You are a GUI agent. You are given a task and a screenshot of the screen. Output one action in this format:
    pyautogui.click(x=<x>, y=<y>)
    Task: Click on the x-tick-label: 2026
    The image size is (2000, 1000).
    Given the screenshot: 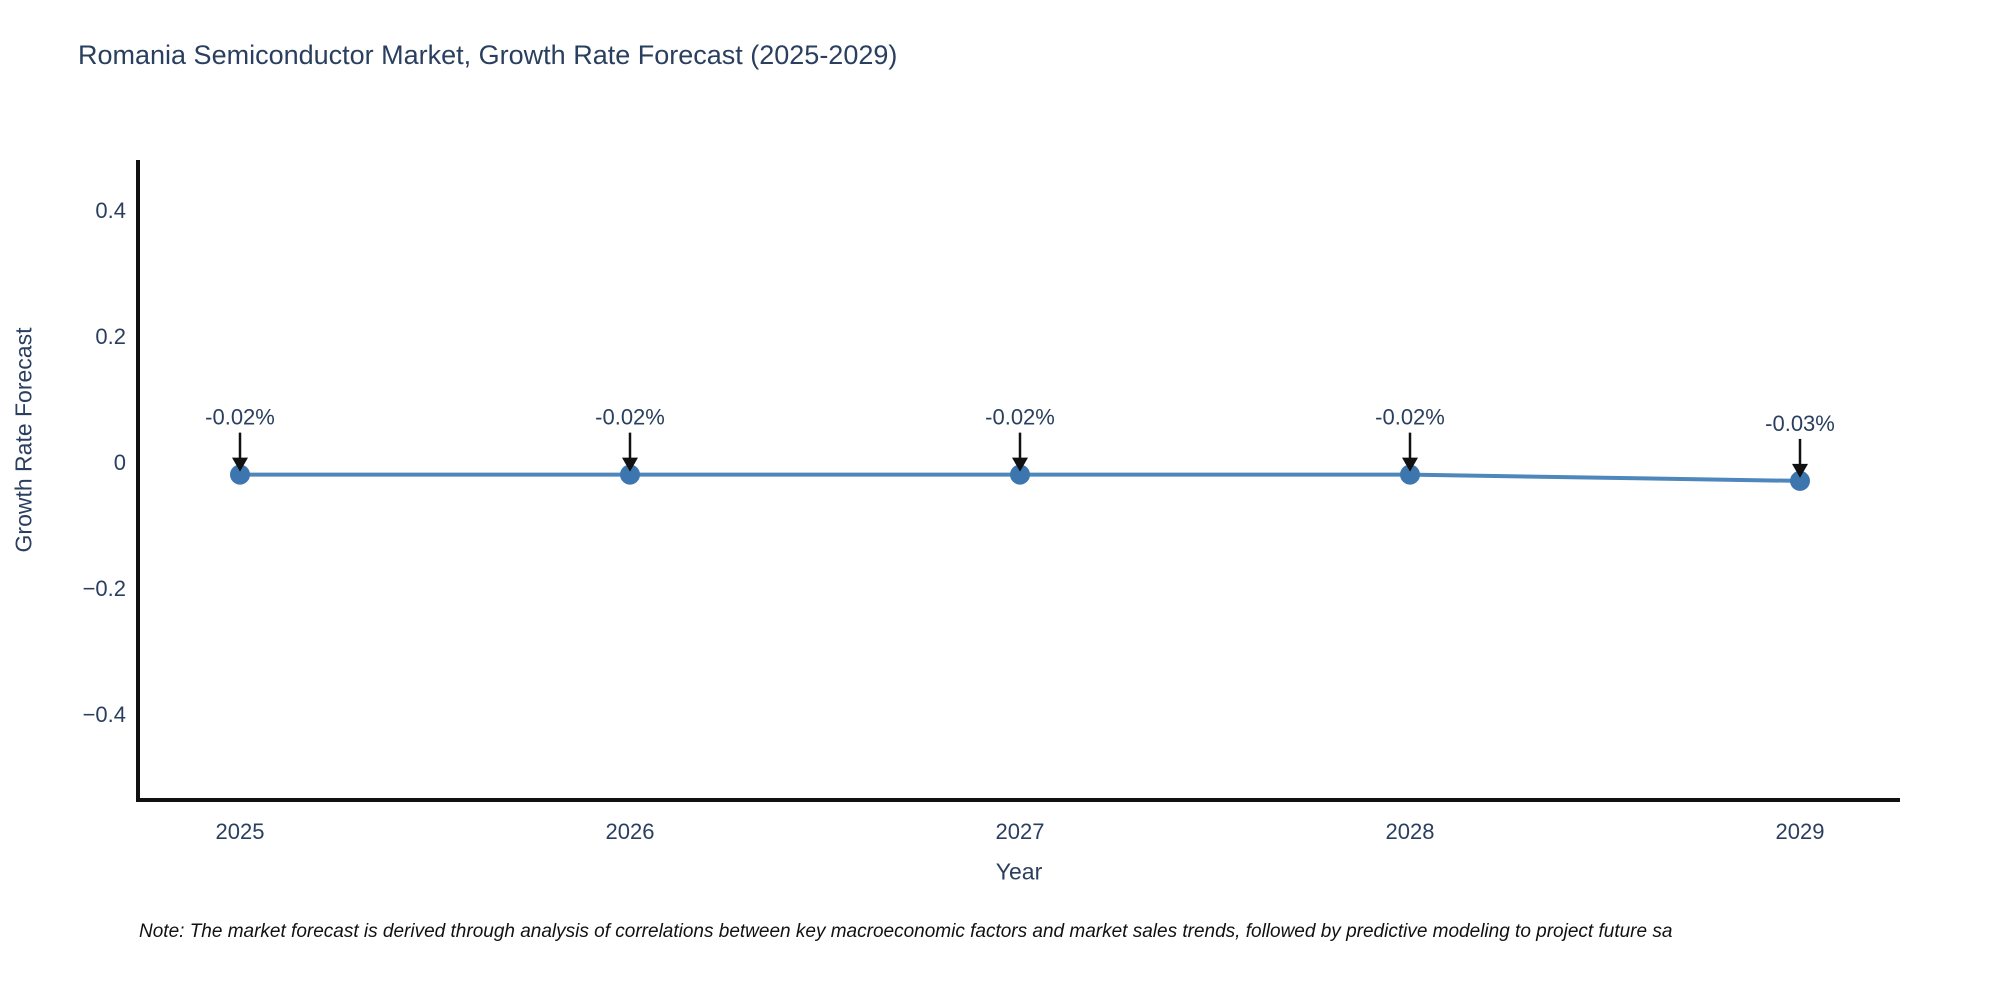 What is the action you would take?
    pyautogui.click(x=630, y=831)
    